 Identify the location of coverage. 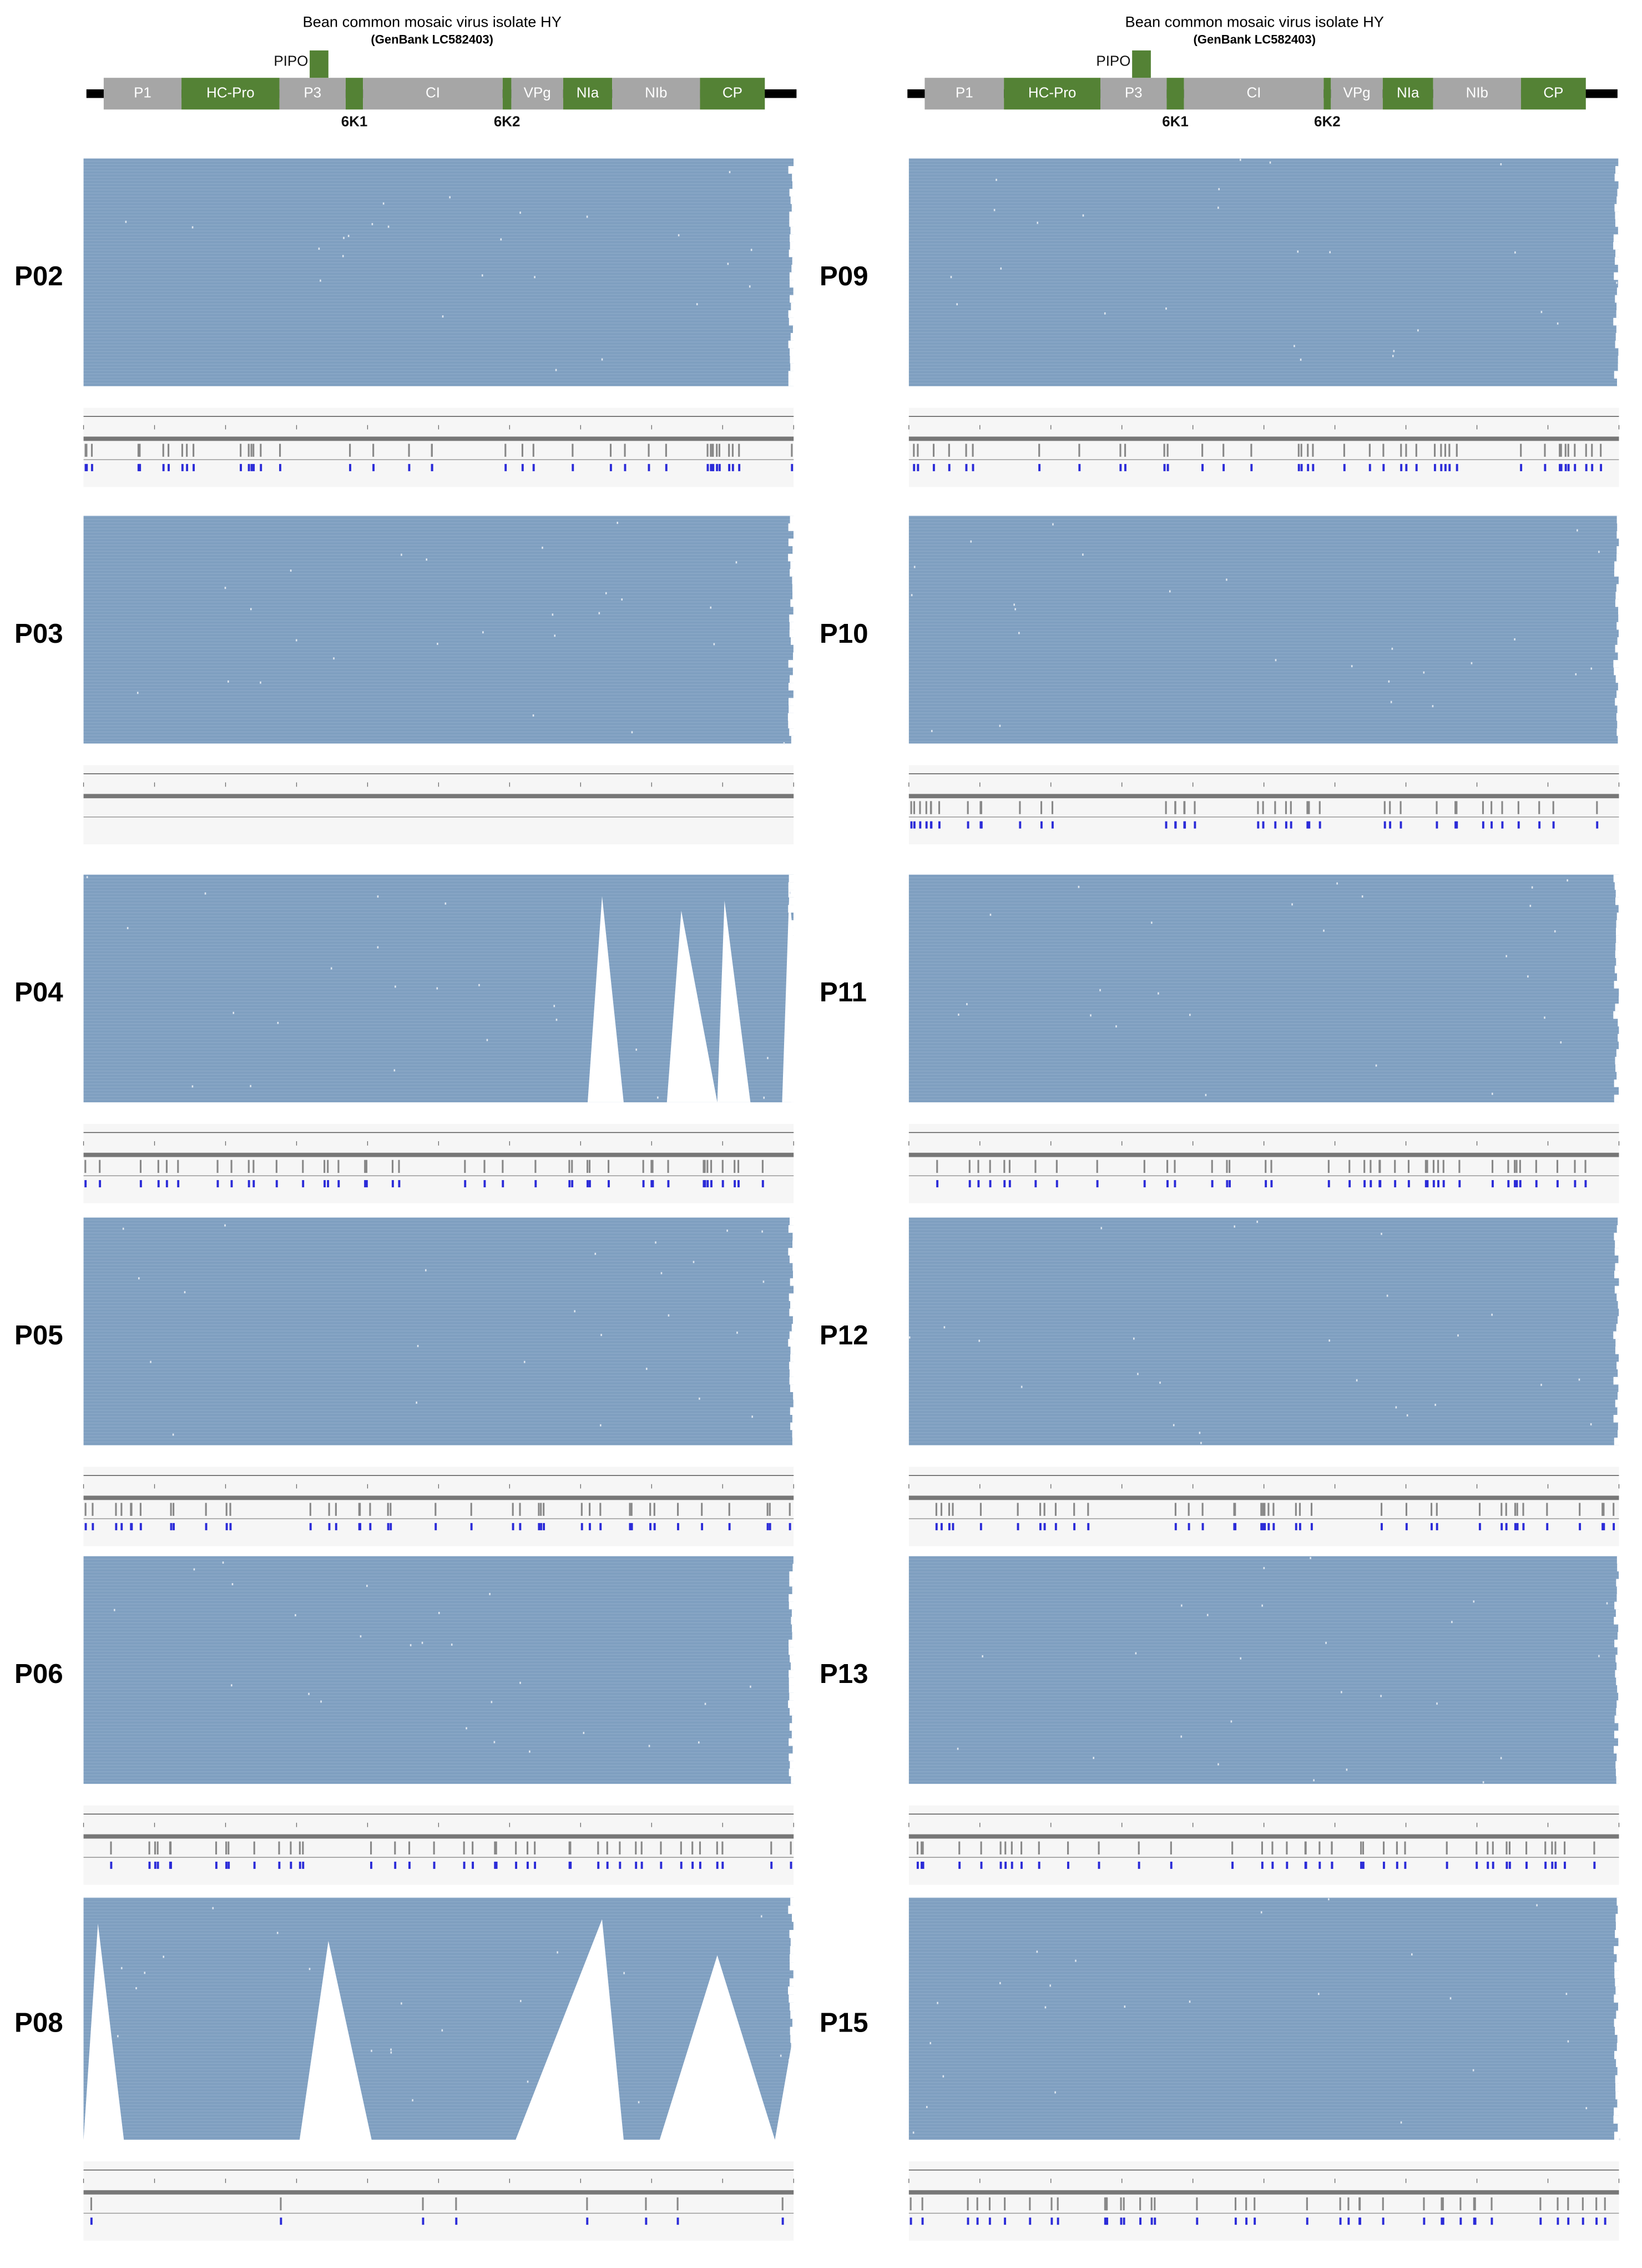
(438, 272).